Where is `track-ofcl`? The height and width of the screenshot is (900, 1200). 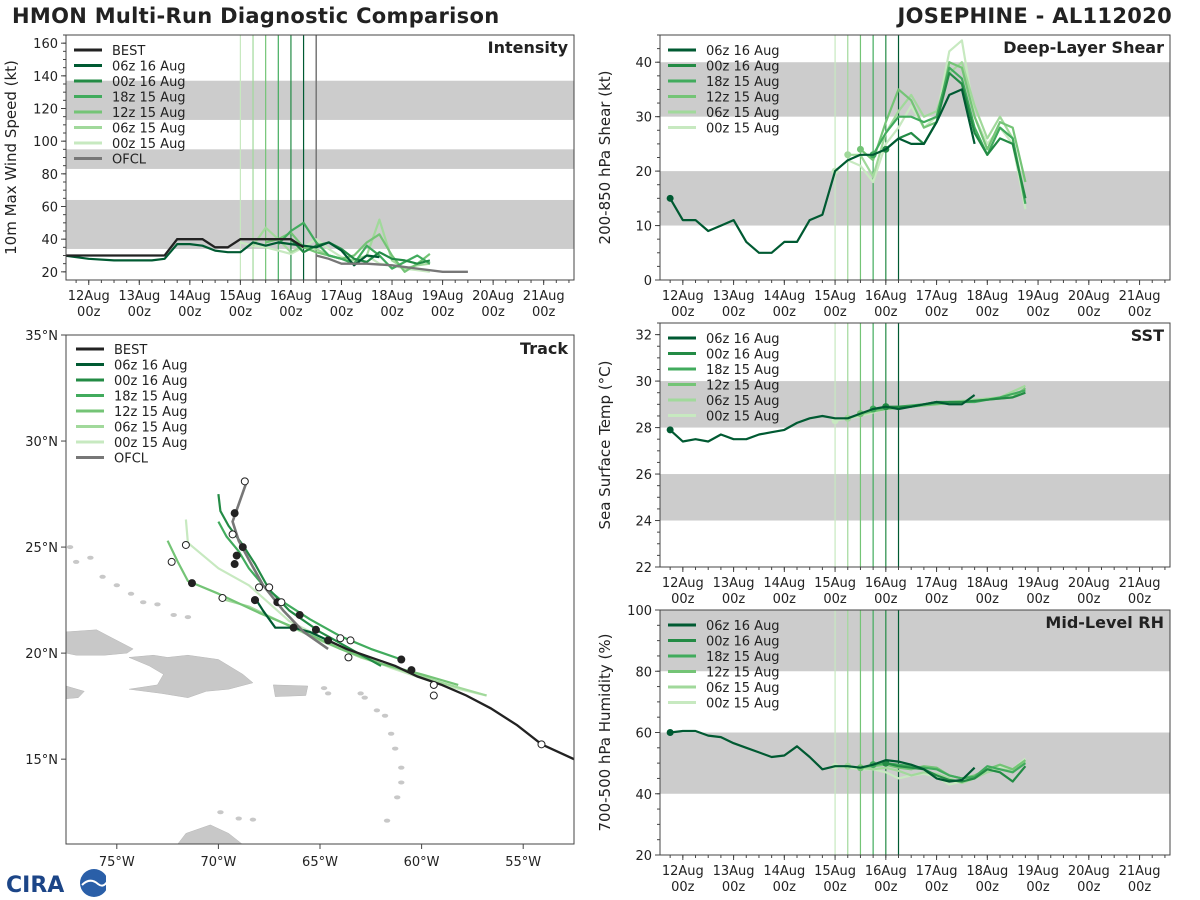
track-ofcl is located at coordinates (280, 565).